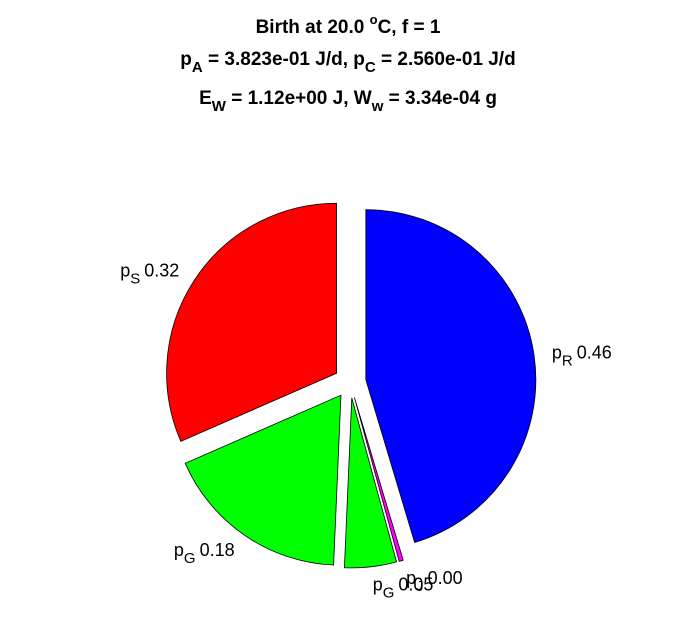 The height and width of the screenshot is (618, 696). I want to click on slice-label: pG 0.05, so click(403, 588).